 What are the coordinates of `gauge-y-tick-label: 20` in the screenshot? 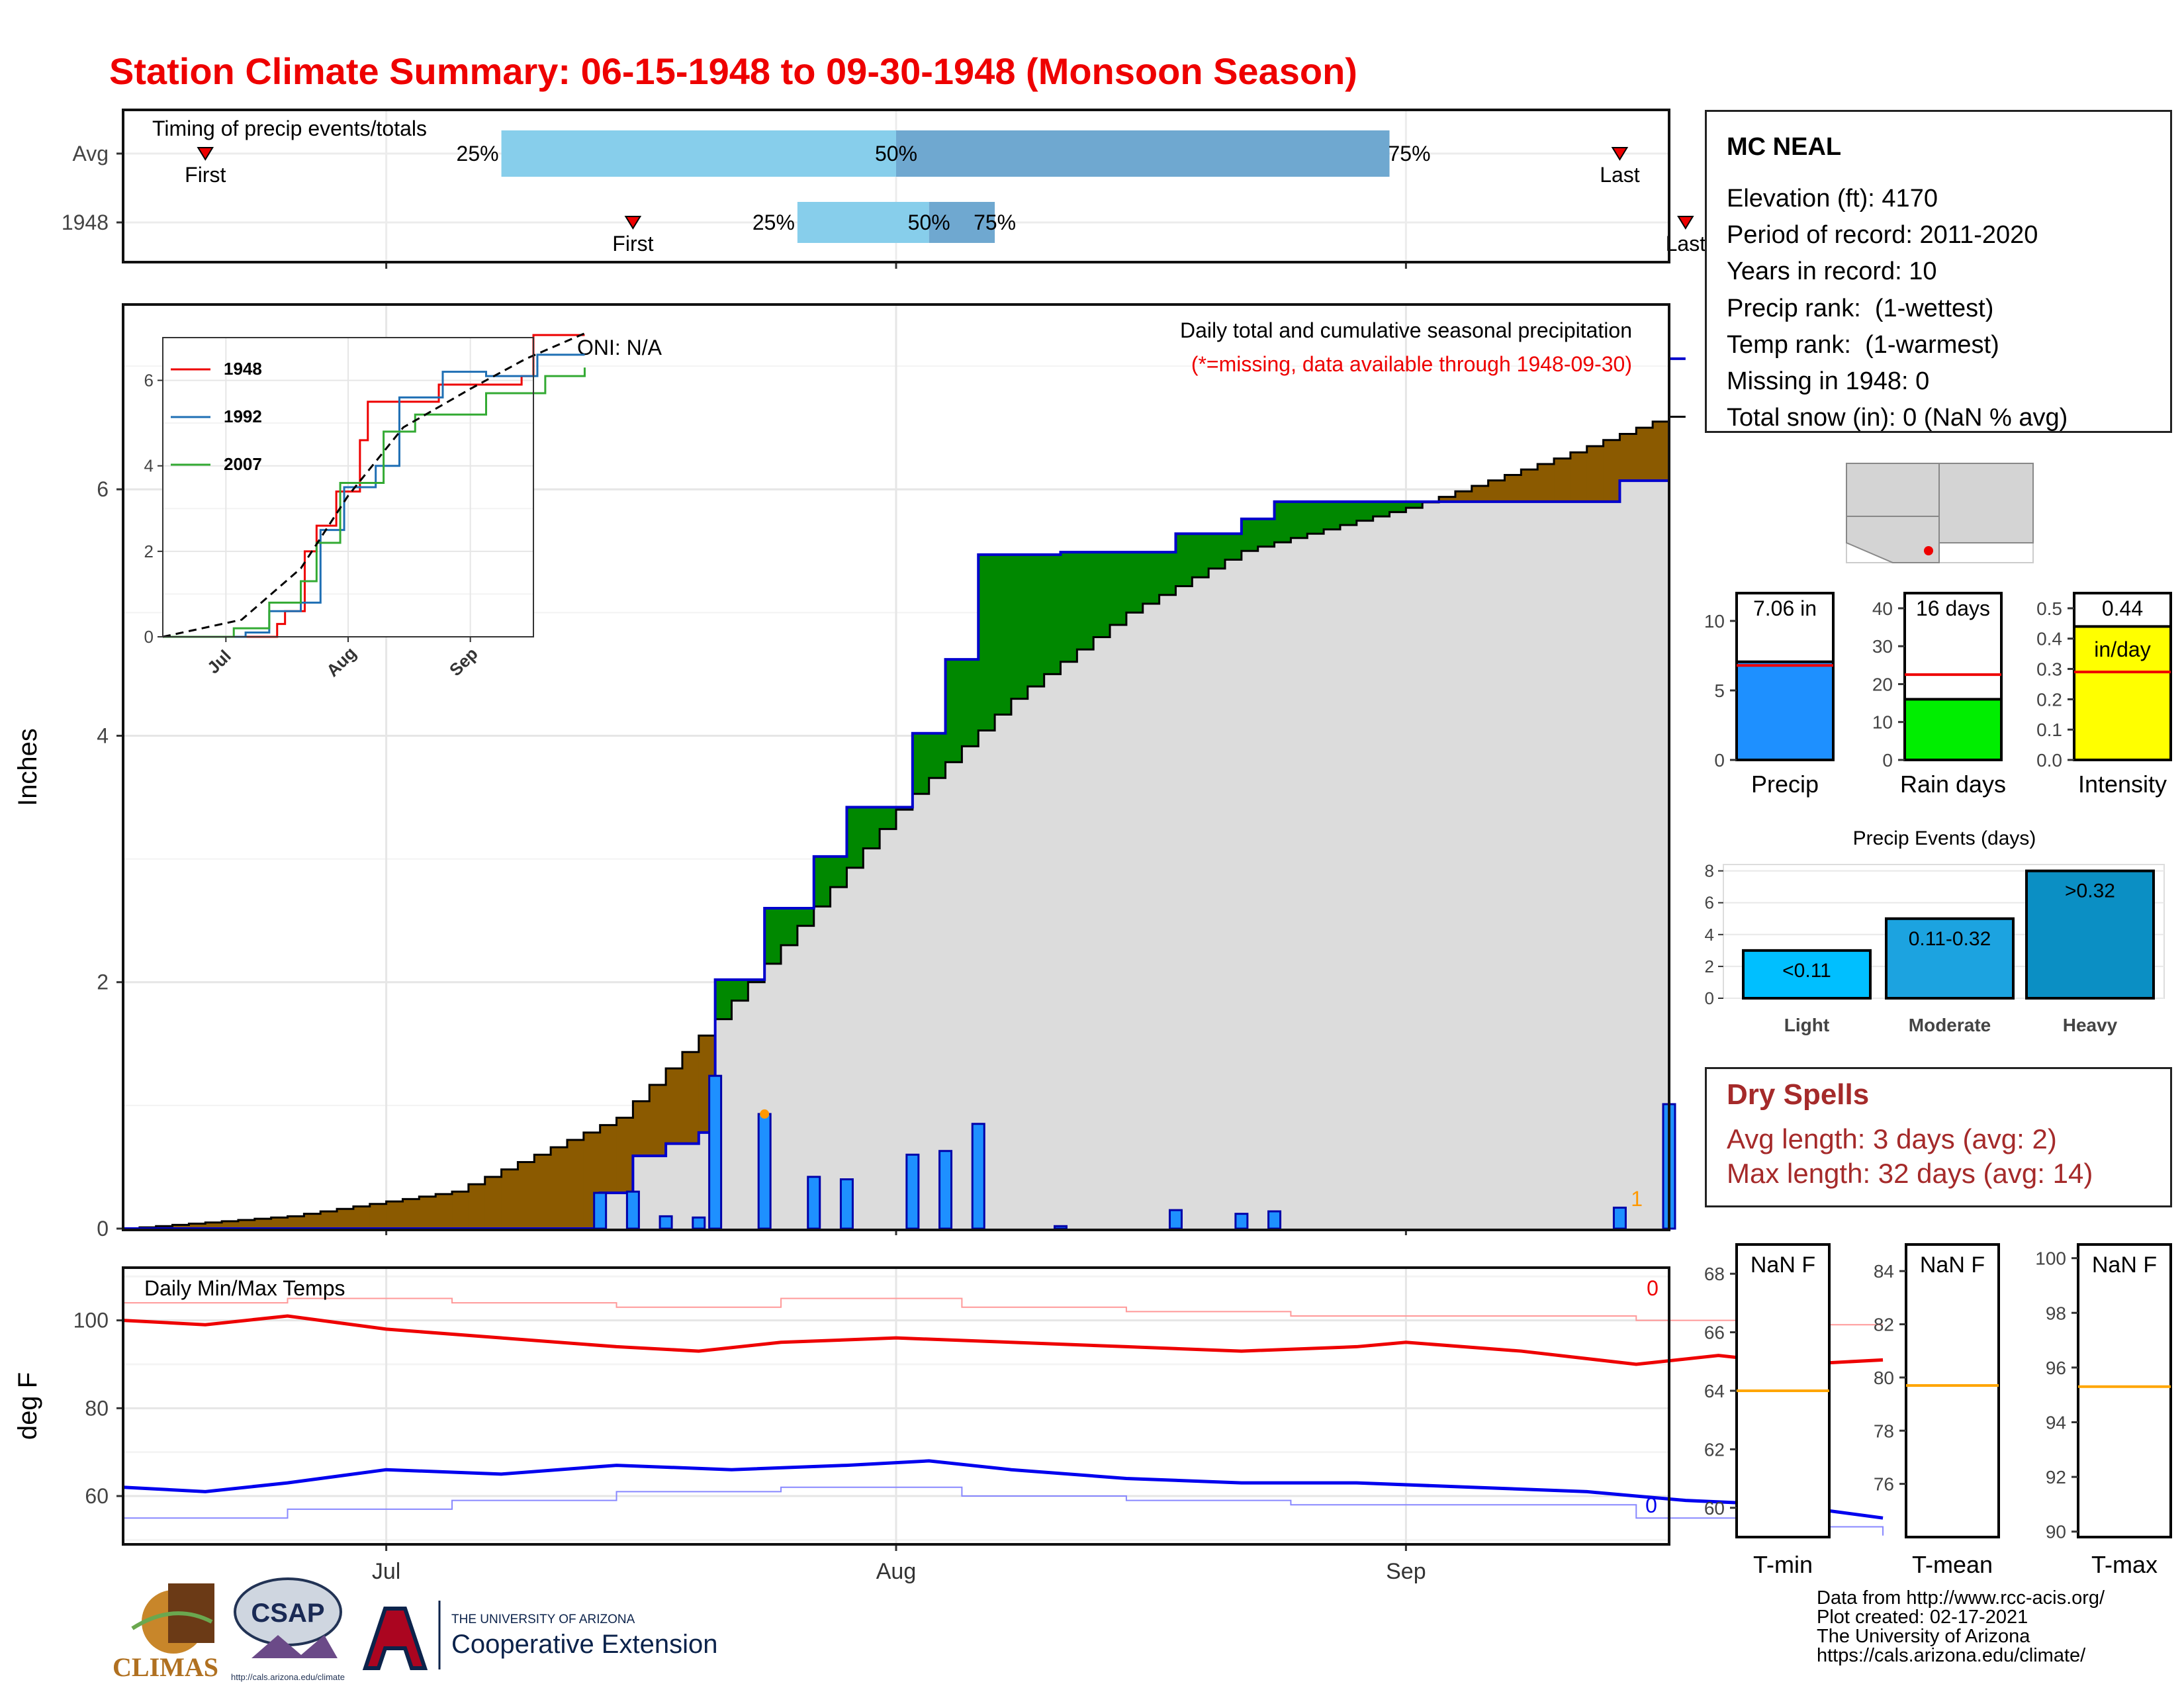 It's located at (1883, 684).